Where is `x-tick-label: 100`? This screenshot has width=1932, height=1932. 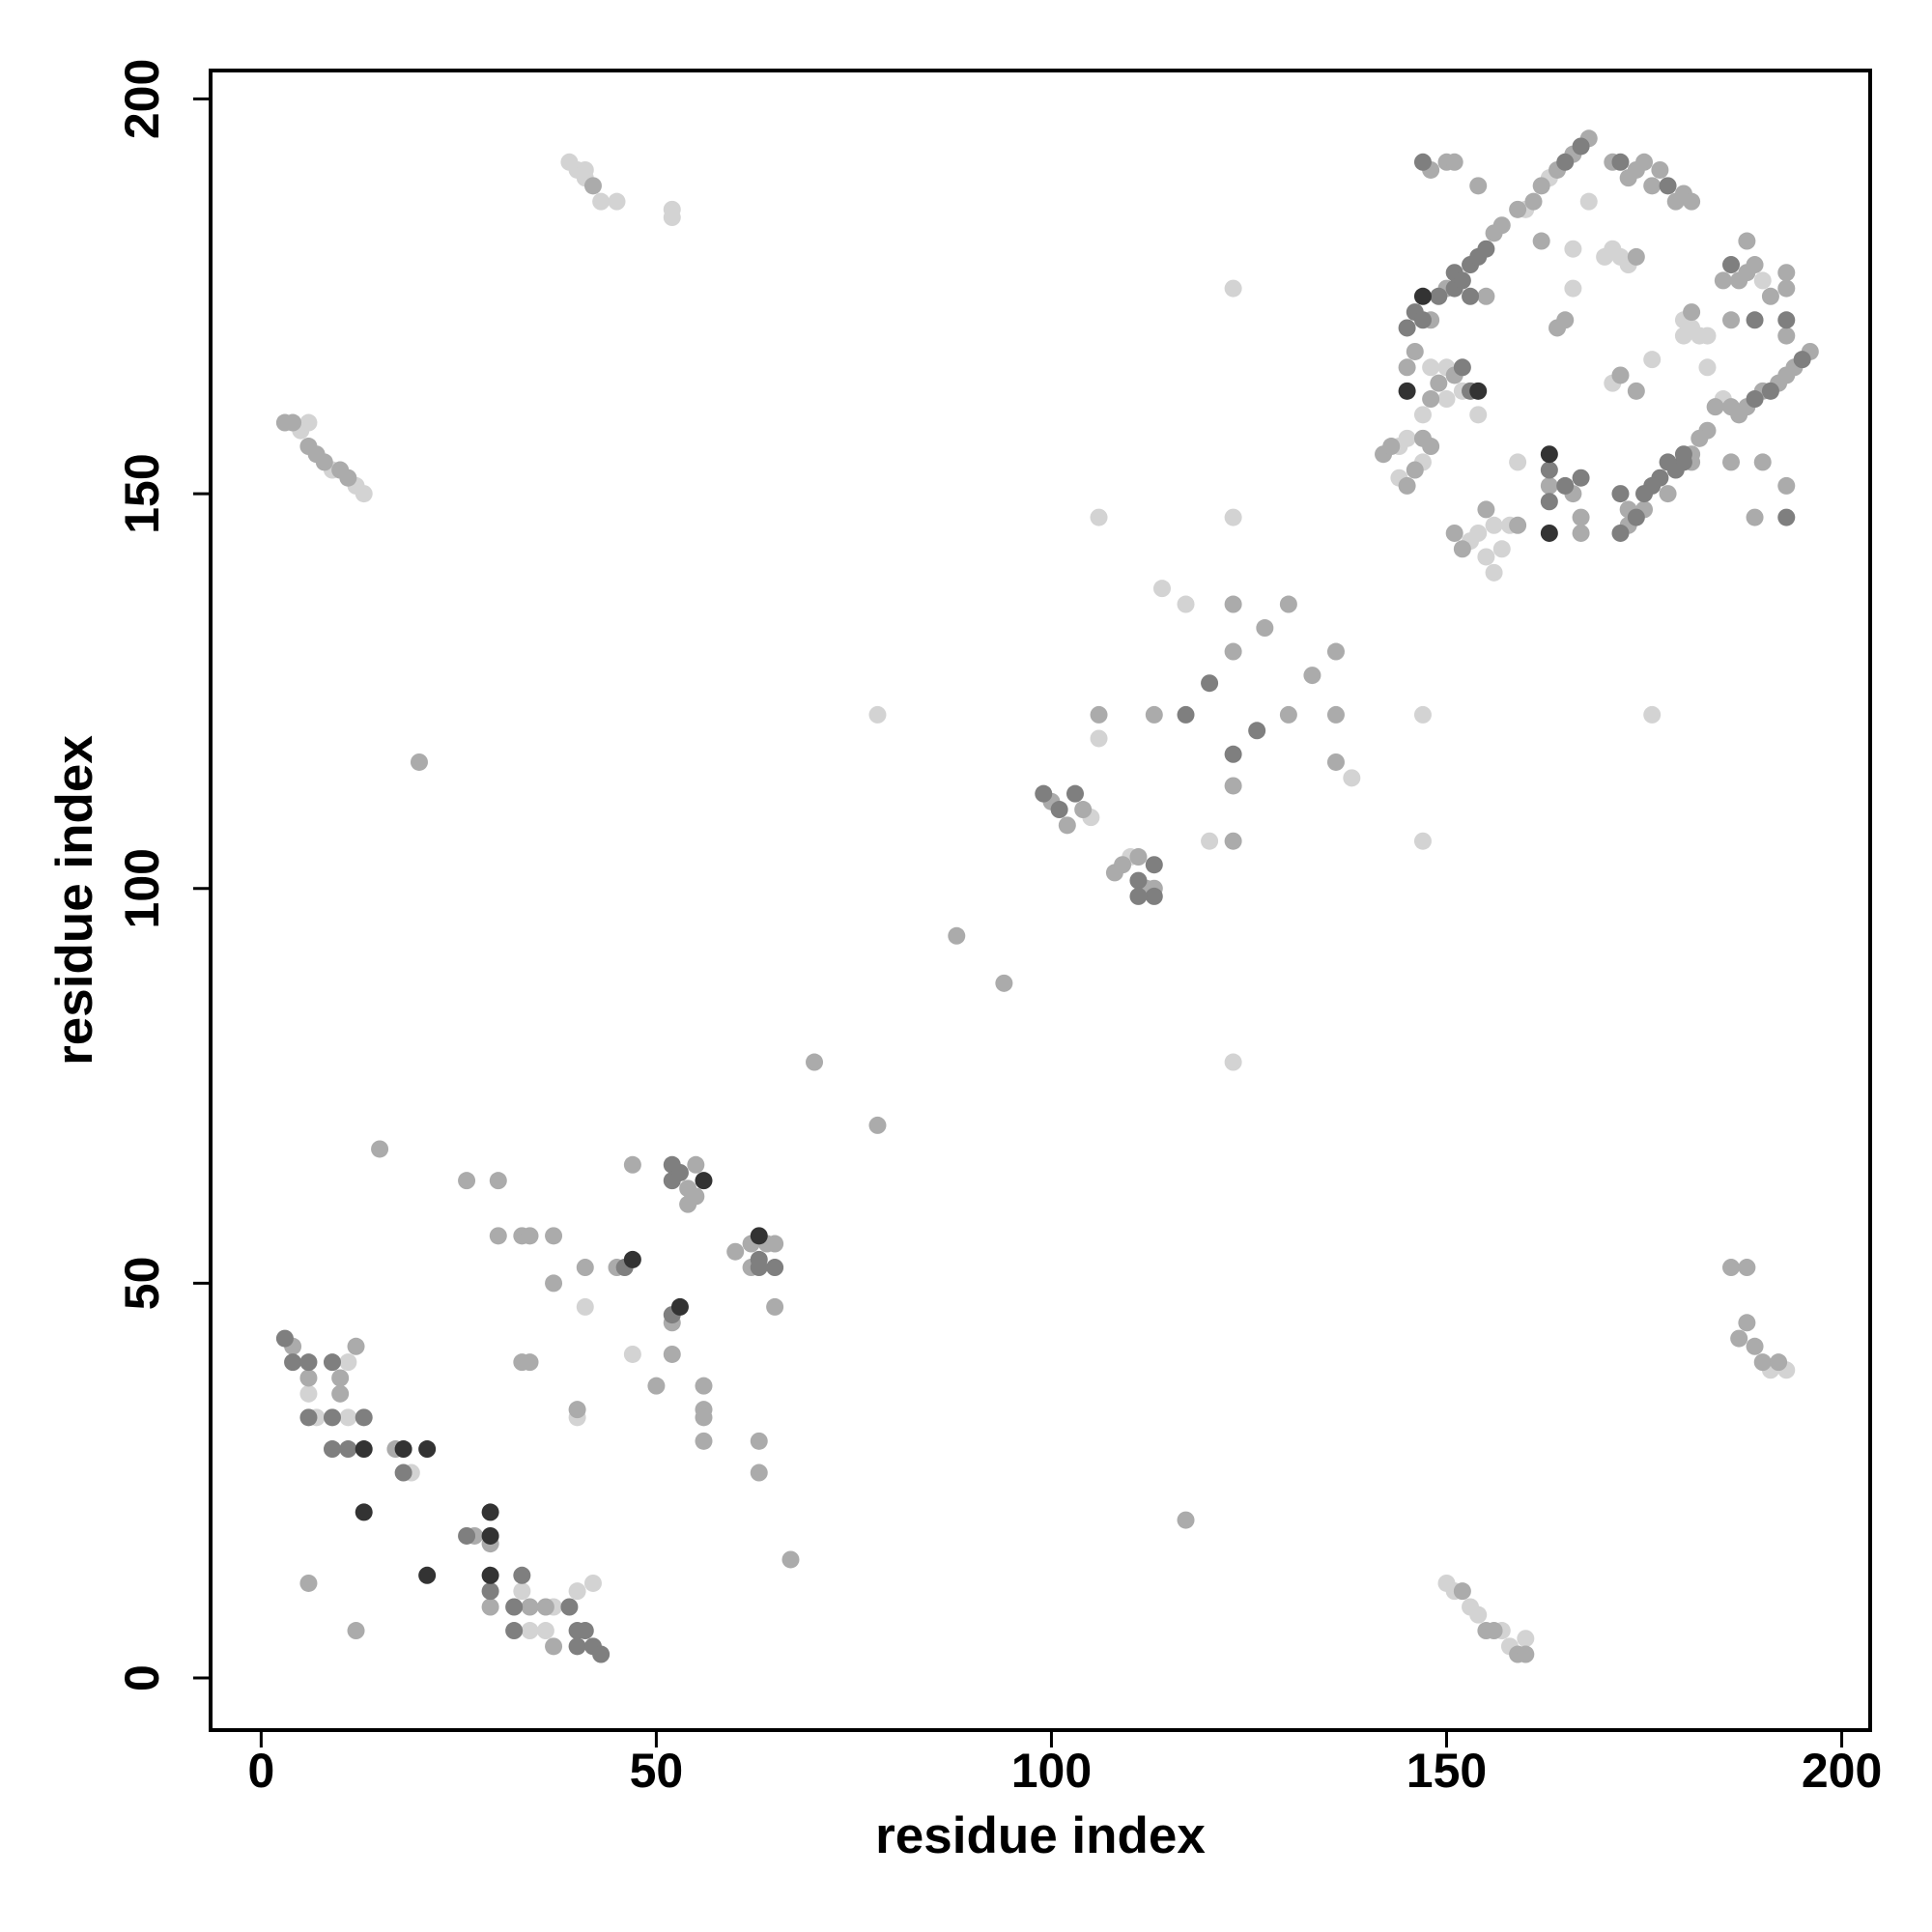
x-tick-label: 100 is located at coordinates (1051, 1771).